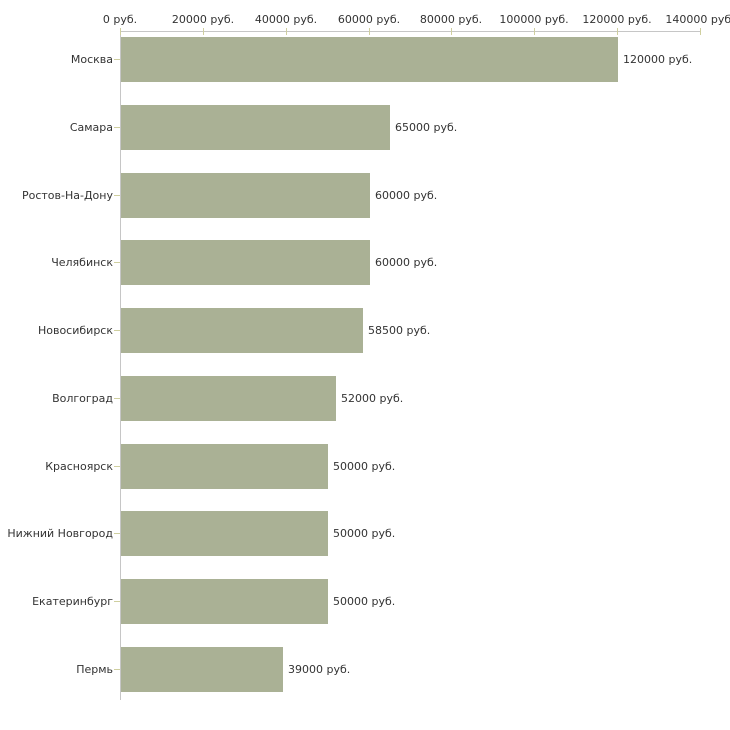 The width and height of the screenshot is (730, 730). Describe the element at coordinates (82, 398) in the screenshot. I see `category-label: Волгоград` at that location.